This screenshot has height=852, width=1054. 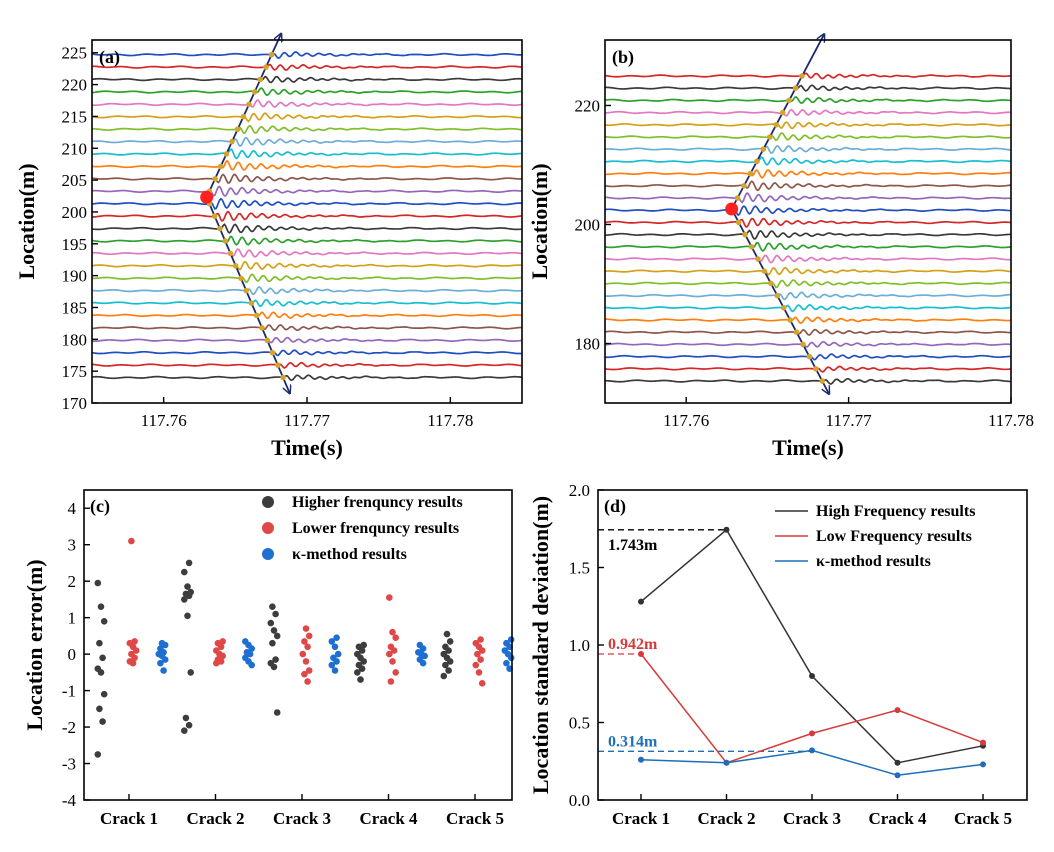 What do you see at coordinates (75, 85) in the screenshot?
I see `y-tick-label: 220` at bounding box center [75, 85].